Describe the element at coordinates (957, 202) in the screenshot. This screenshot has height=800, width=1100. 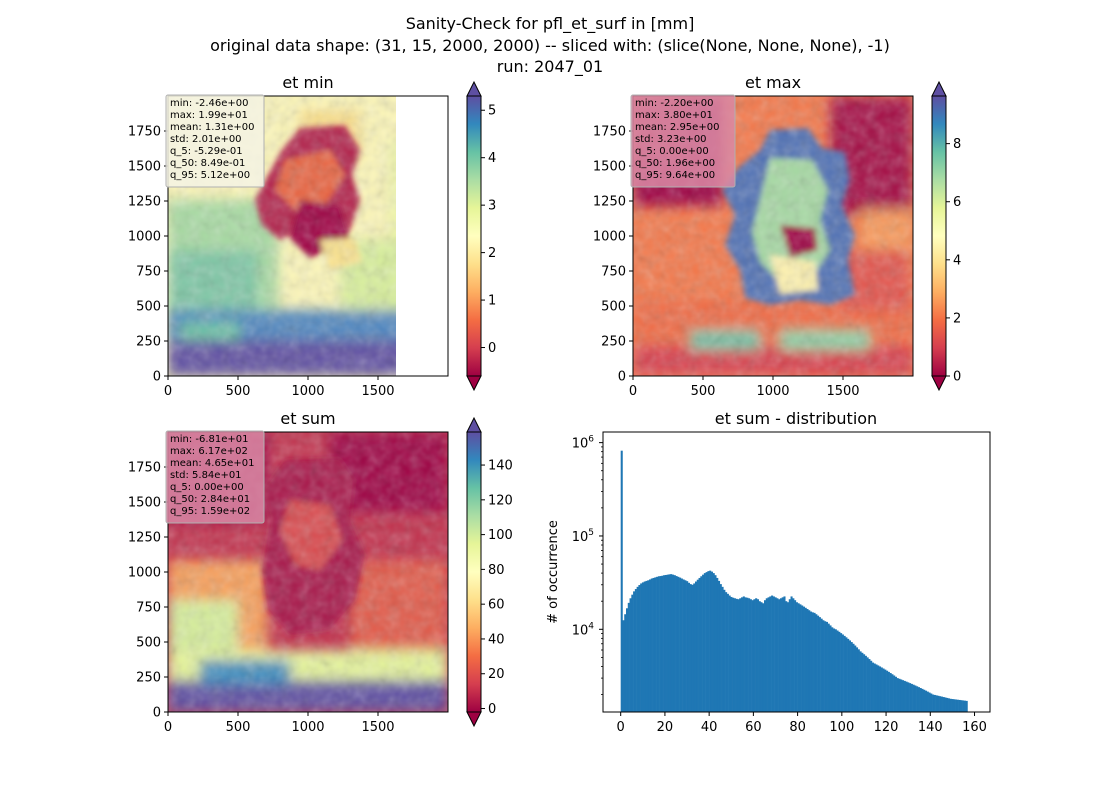
I see `colorbar-tick-label: 6` at that location.